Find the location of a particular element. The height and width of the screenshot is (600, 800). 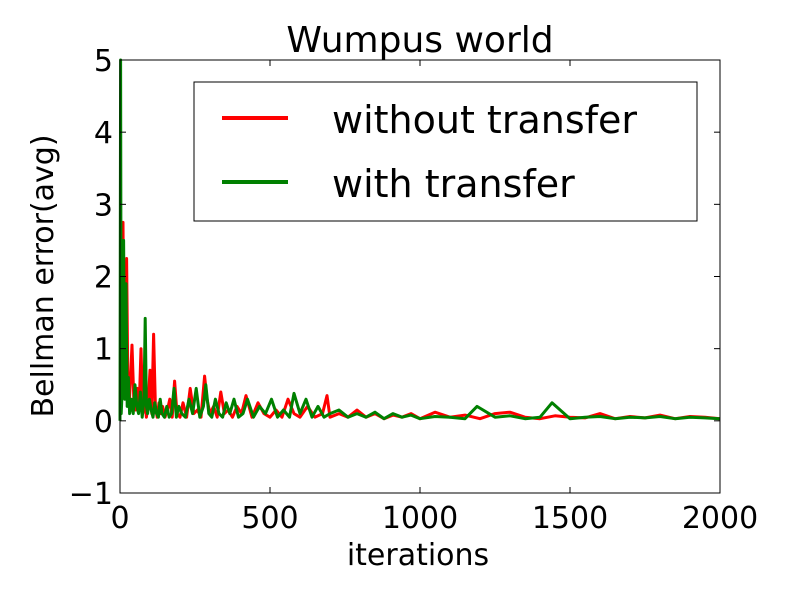

legend-box is located at coordinates (445, 151).